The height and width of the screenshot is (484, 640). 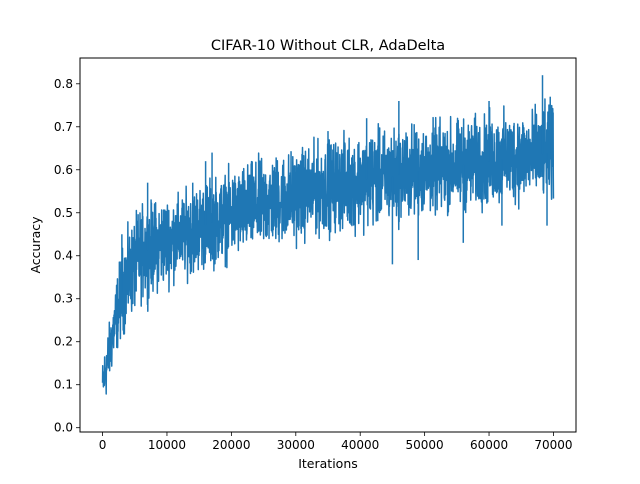 I want to click on x-tick-label: 30000, so click(x=296, y=445).